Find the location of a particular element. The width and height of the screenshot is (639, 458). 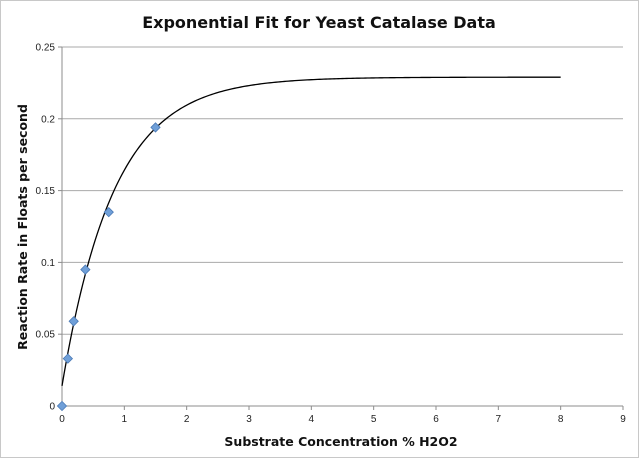

x-tick-label: 4 is located at coordinates (312, 419).